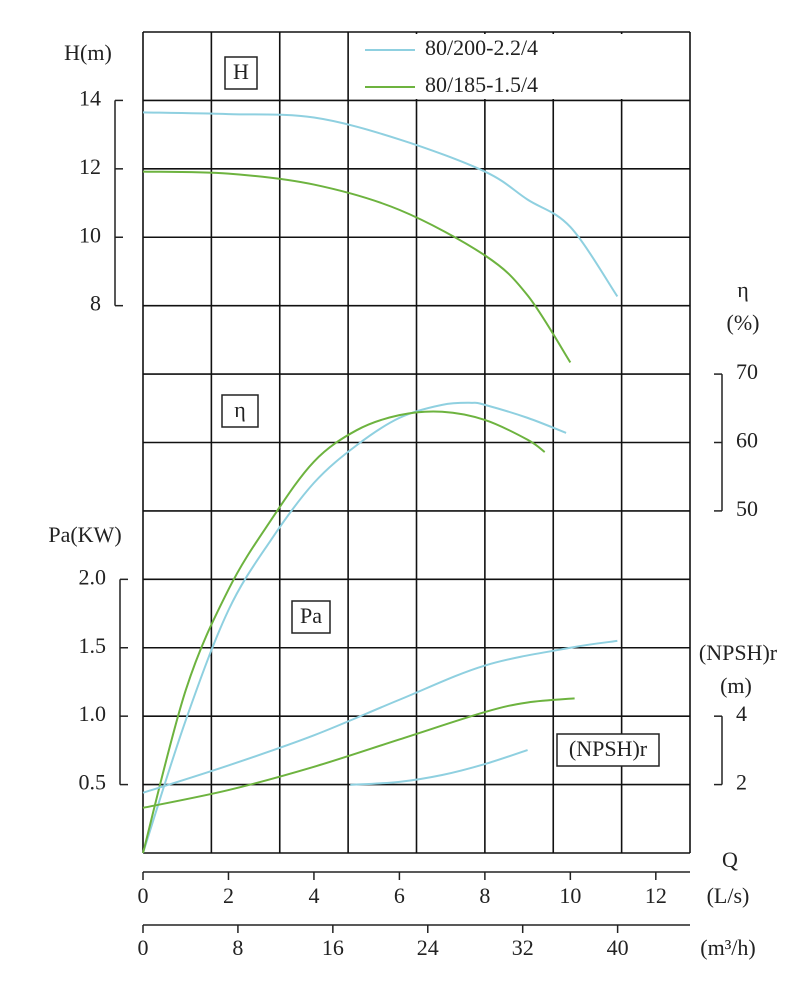 The image size is (812, 1000). I want to click on x-tick-label: 4, so click(313, 895).